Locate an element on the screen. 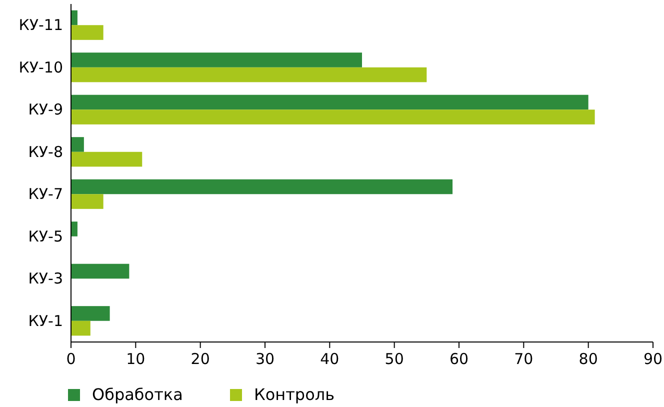  x-tick-label: 10 is located at coordinates (136, 359).